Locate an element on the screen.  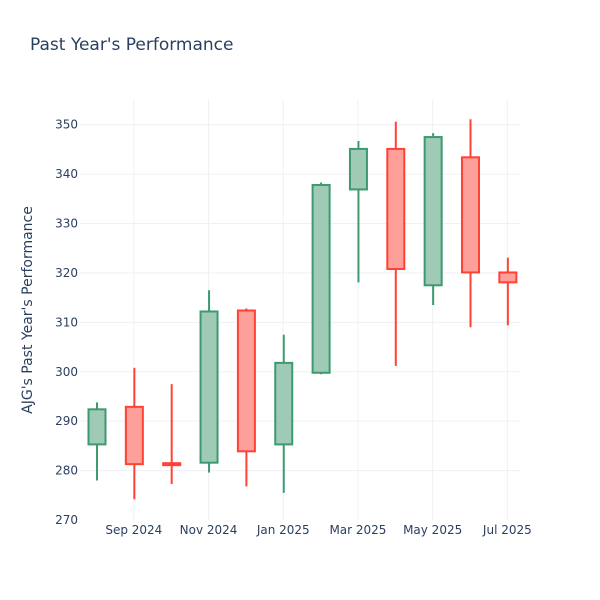
x-tick-label: Mar 2025 is located at coordinates (357, 530).